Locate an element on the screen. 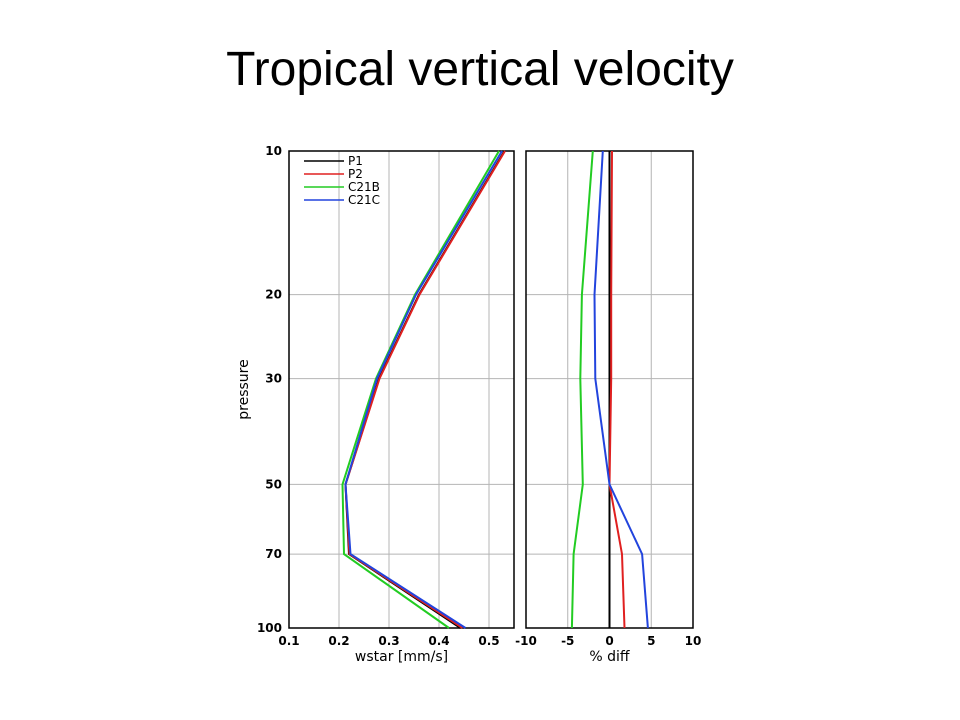 The image size is (960, 720). x-tick-label: 5 is located at coordinates (651, 641).